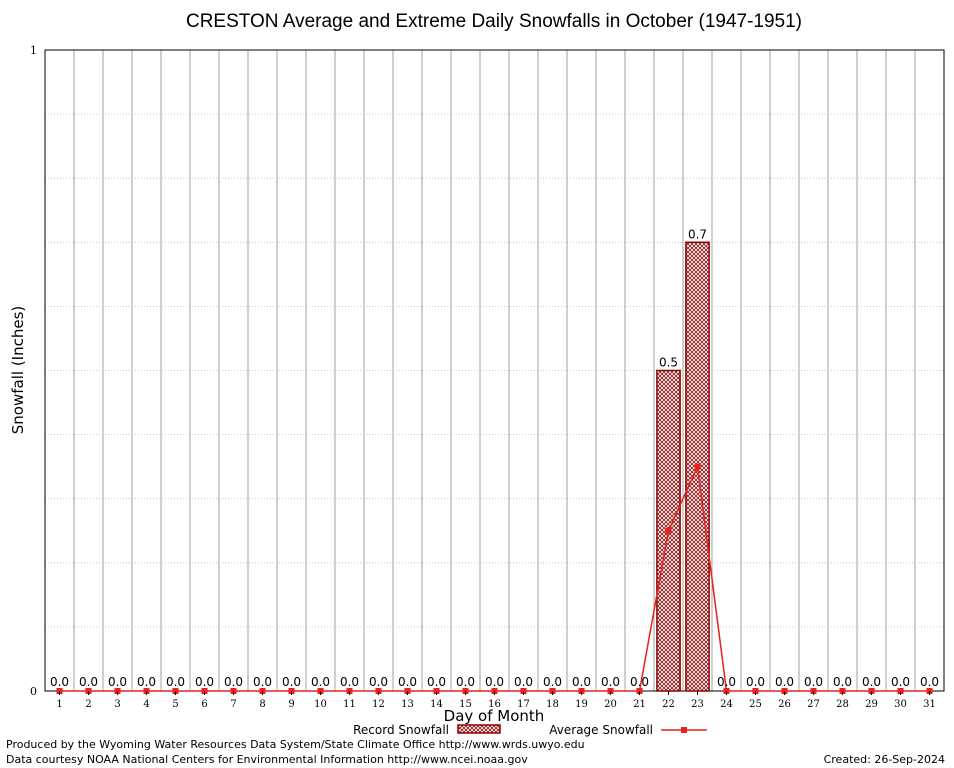  Describe the element at coordinates (755, 704) in the screenshot. I see `x-tick-label-25: 25` at that location.